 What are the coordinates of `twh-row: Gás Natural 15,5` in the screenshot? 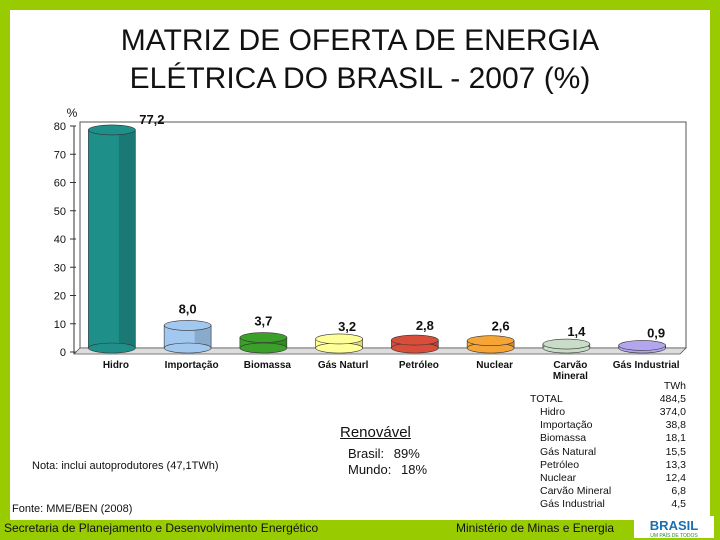 It's located at (609, 452).